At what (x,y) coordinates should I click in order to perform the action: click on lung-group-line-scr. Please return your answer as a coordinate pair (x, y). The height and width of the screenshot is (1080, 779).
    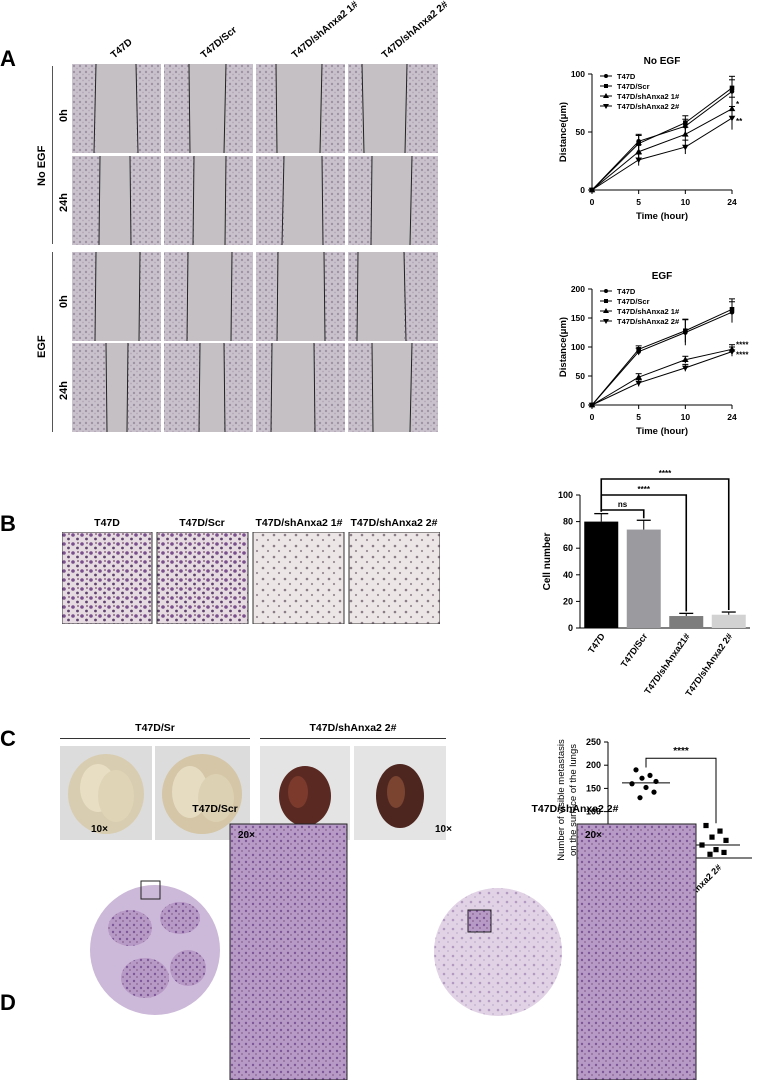
    Looking at the image, I should click on (155, 738).